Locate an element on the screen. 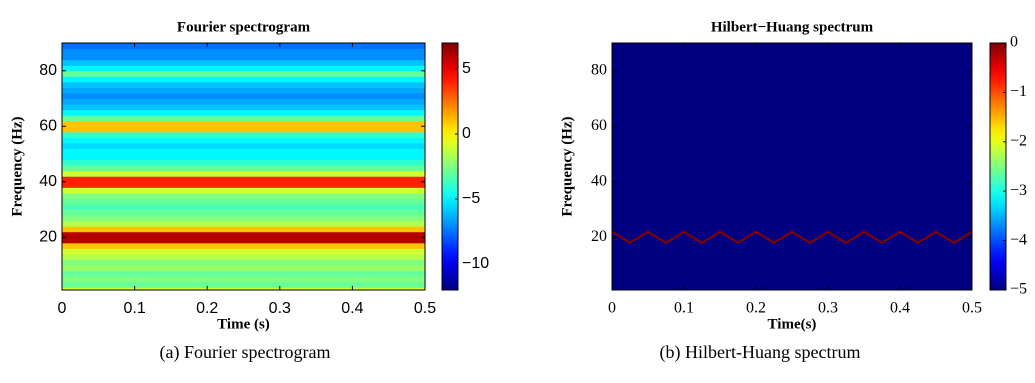 Image resolution: width=1035 pixels, height=383 pixels. caption: (b) Hilbert-Huang spectrum is located at coordinates (760, 352).